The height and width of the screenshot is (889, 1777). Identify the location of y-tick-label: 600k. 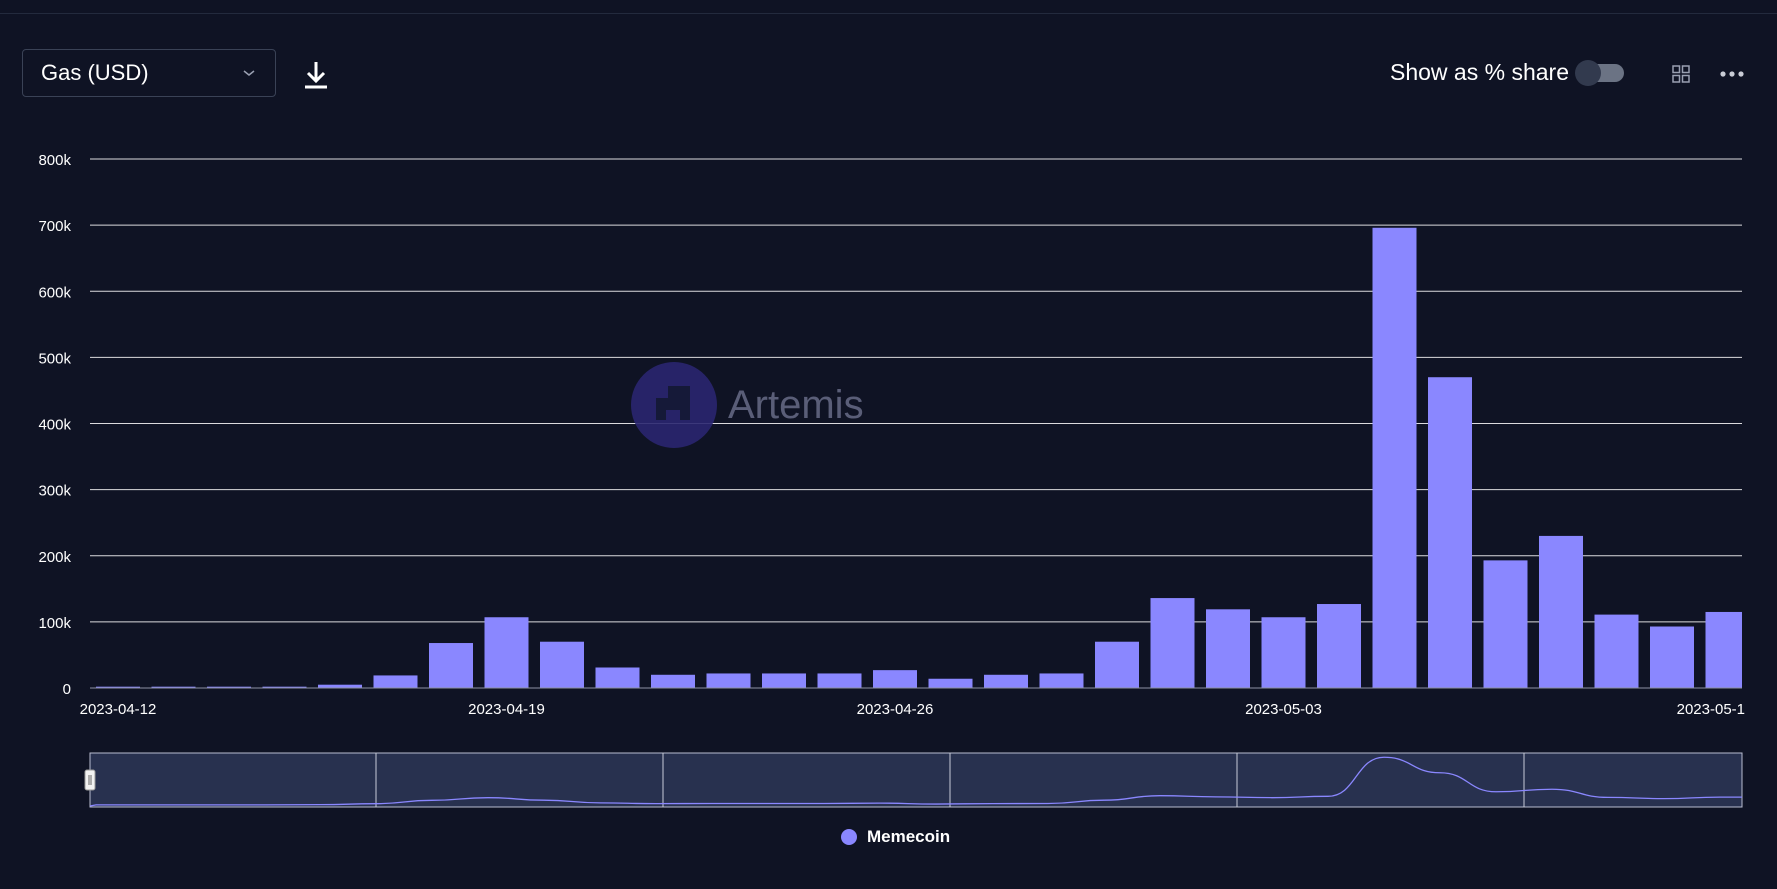
(54, 292).